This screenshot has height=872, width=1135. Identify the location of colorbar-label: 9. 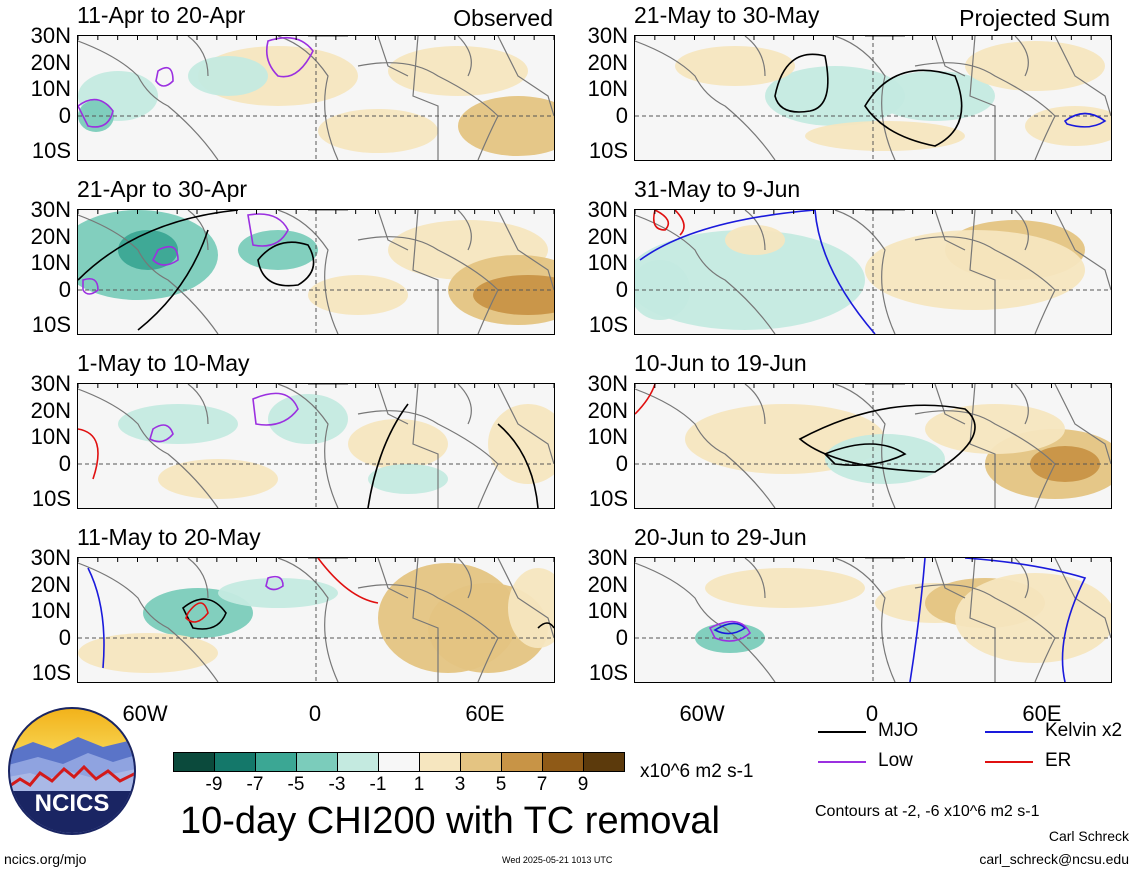
(583, 784).